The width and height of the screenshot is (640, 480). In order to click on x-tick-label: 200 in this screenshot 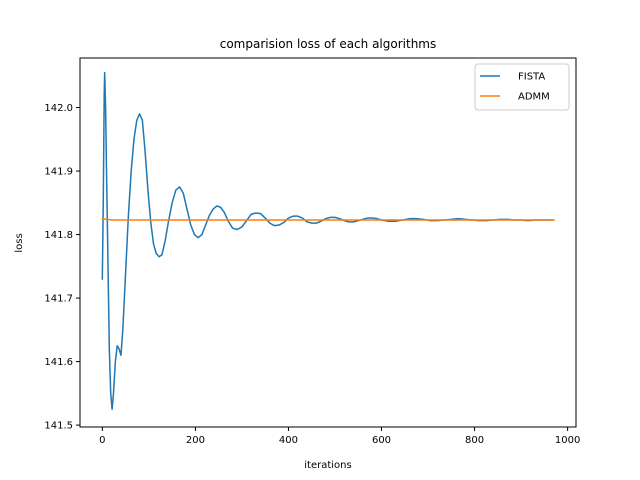, I will do `click(195, 440)`.